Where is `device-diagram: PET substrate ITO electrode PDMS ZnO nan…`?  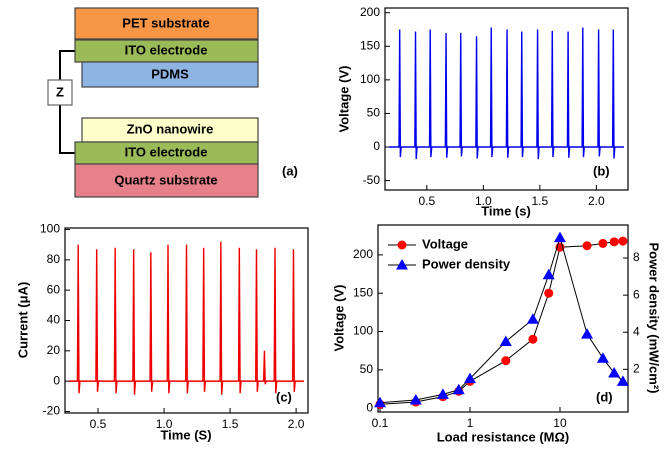
device-diagram: PET substrate ITO electrode PDMS ZnO nan… is located at coordinates (153, 102).